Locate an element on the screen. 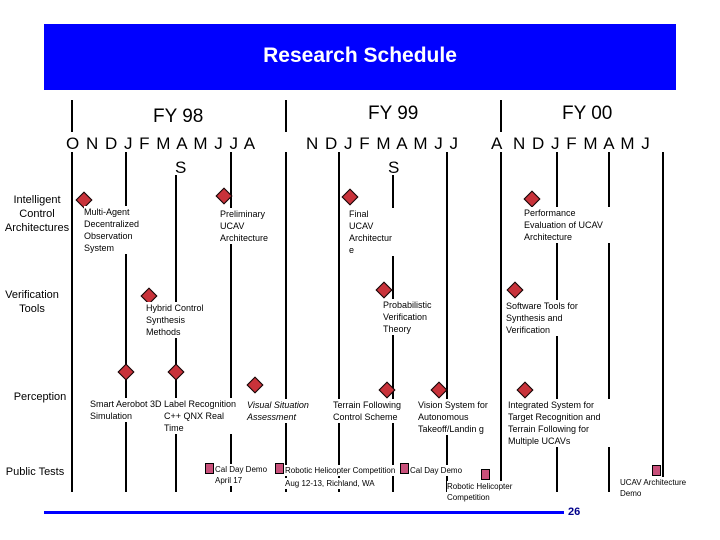  milestone-label-recognition: Label Recognition C++ QNX Real Time is located at coordinates (201, 416).